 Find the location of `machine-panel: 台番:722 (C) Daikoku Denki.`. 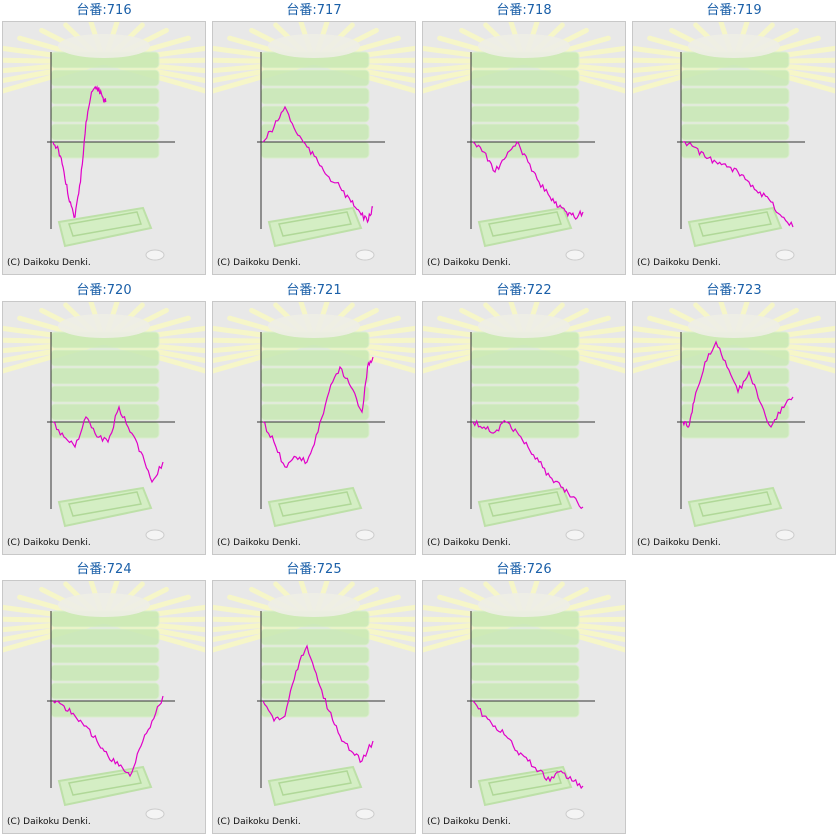

machine-panel: 台番:722 (C) Daikoku Denki. is located at coordinates (524, 418).